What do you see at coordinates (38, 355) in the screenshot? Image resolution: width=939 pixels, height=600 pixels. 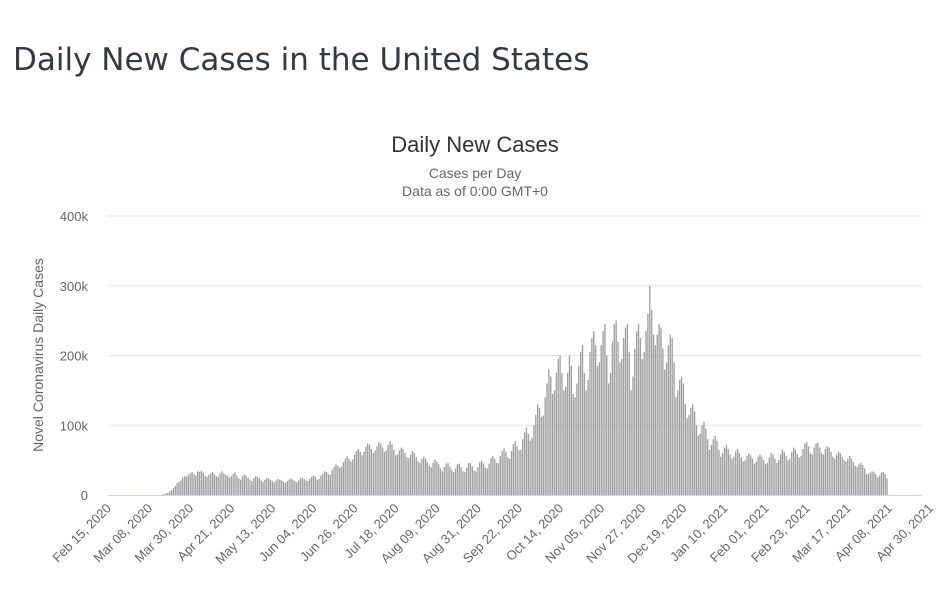 I see `y-axis-label: Novel Coronavirus Daily Cases` at bounding box center [38, 355].